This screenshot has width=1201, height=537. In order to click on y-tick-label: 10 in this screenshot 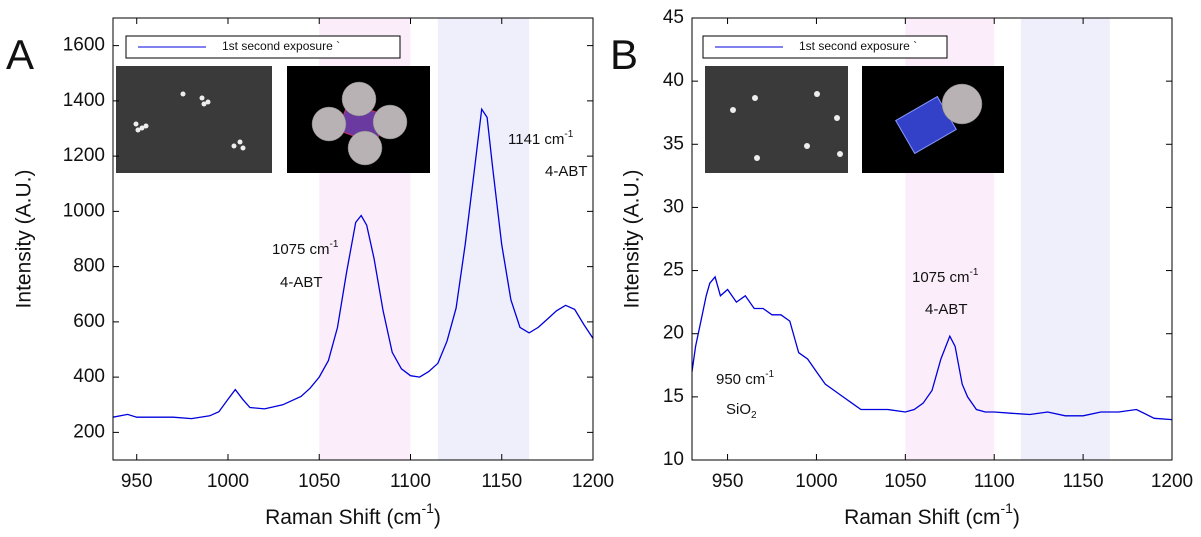, I will do `click(673, 459)`.